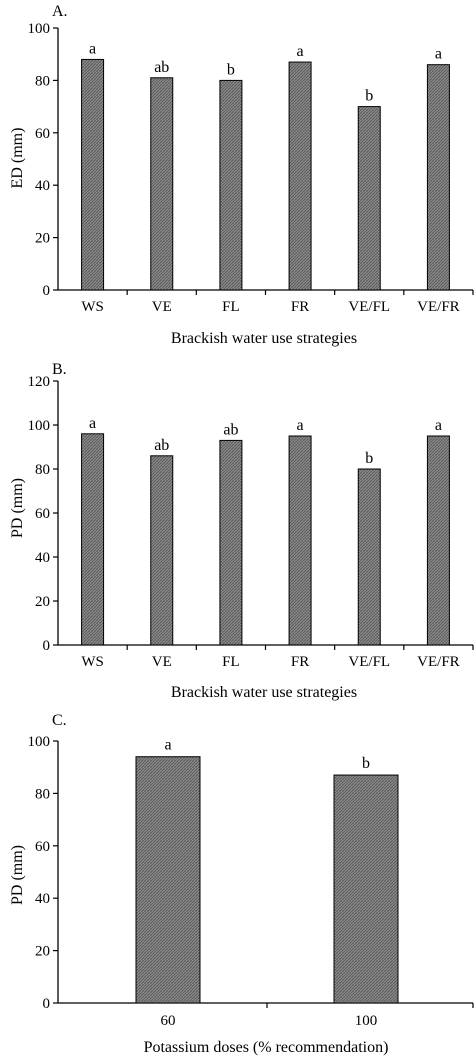 The width and height of the screenshot is (474, 1058). Describe the element at coordinates (369, 662) in the screenshot. I see `panel-b-category-label: VE/FL` at that location.